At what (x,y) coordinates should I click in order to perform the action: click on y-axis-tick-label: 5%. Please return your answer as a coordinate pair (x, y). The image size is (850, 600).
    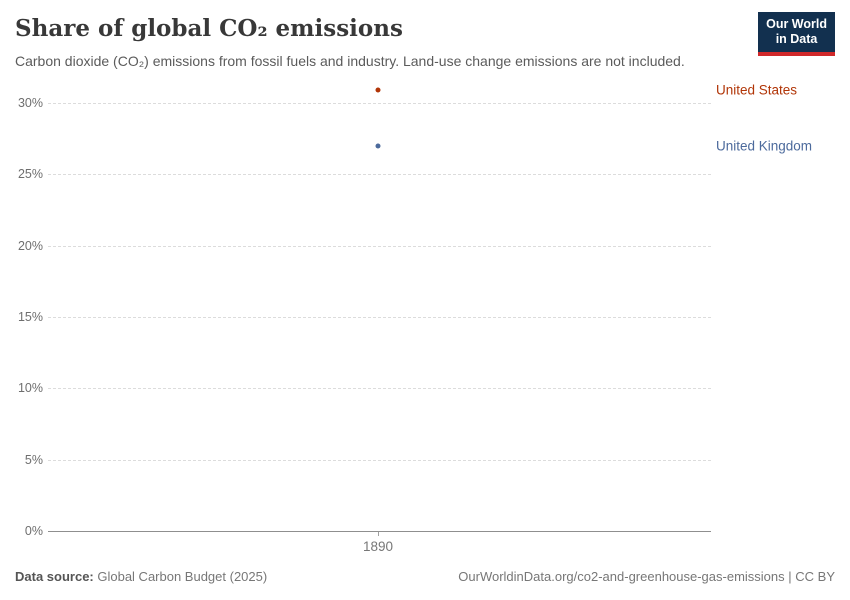
    Looking at the image, I should click on (33, 459).